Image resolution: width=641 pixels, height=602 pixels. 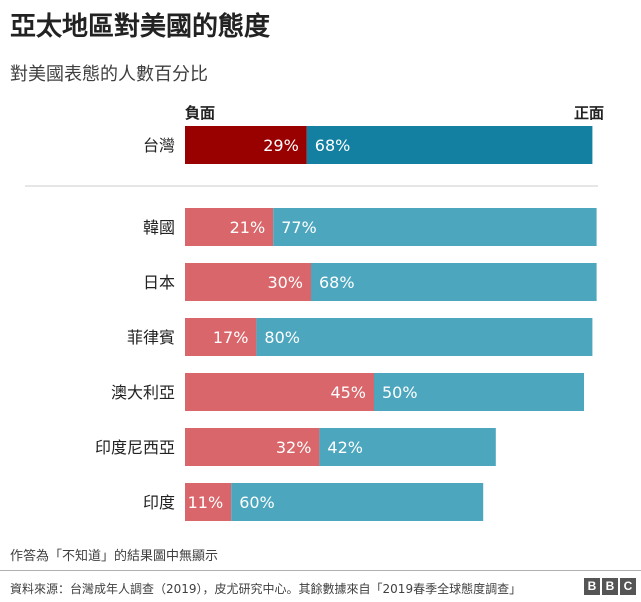 I want to click on chart-subtitle: 對美國表態的人數百分比, so click(x=109, y=74).